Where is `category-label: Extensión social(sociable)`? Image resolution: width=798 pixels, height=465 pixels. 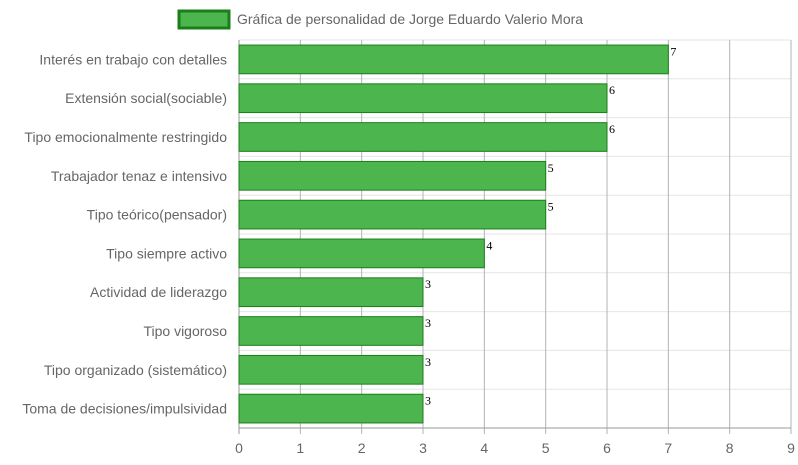 category-label: Extensión social(sociable) is located at coordinates (146, 98).